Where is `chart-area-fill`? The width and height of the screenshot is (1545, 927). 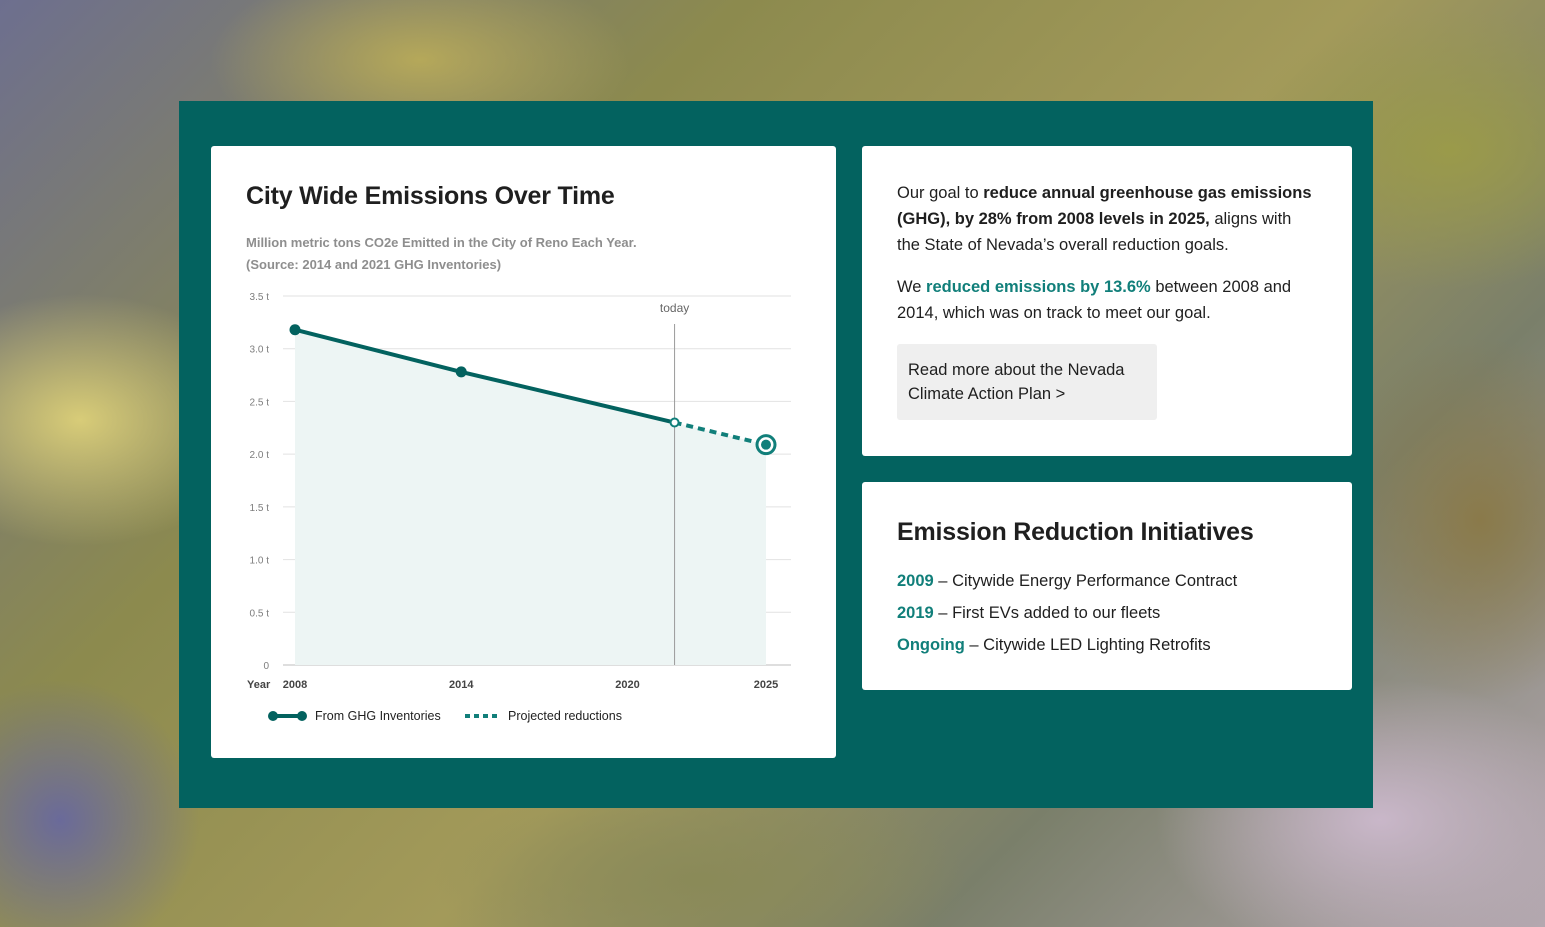 chart-area-fill is located at coordinates (530, 497).